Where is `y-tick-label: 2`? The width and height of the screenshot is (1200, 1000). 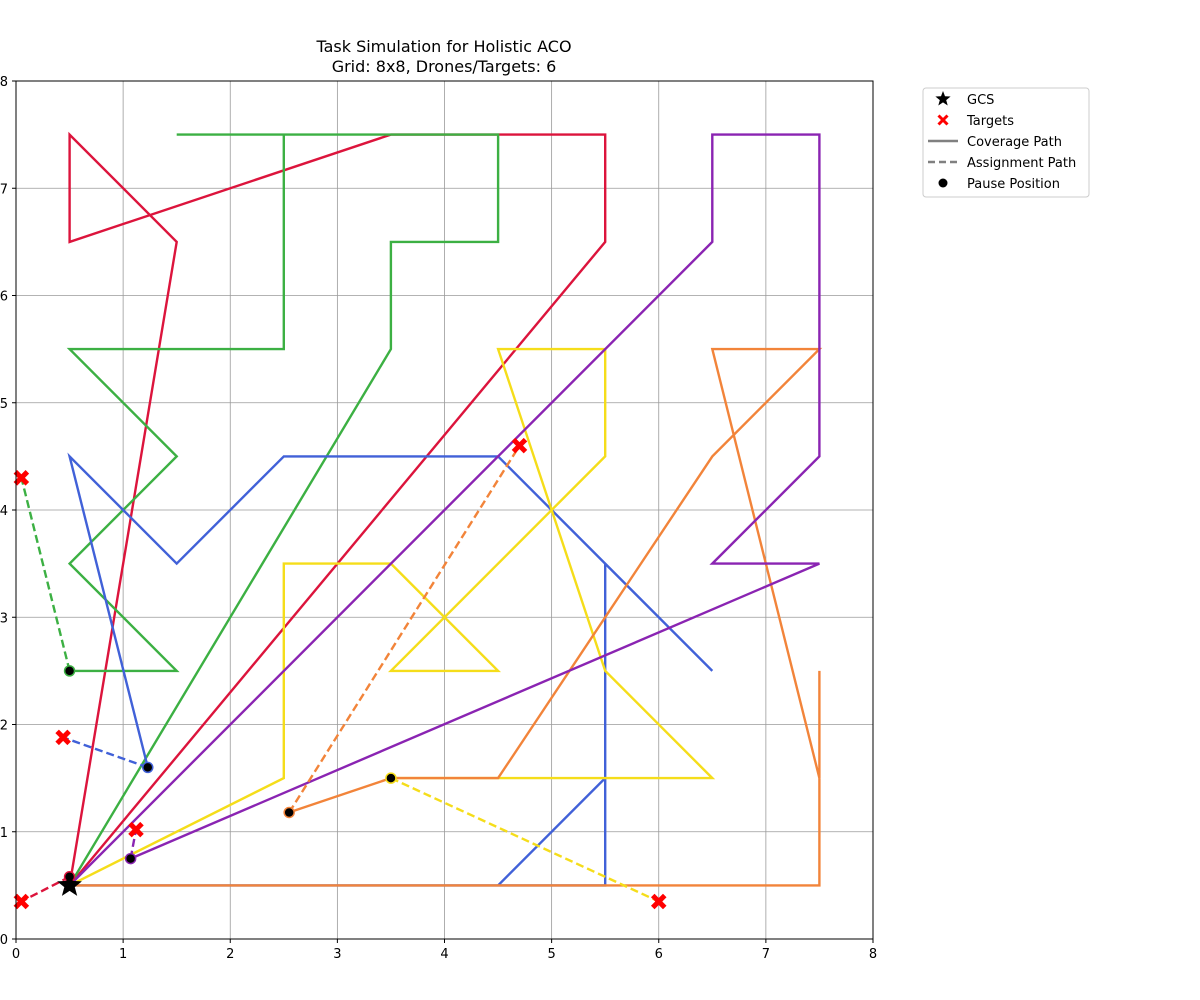
y-tick-label: 2 is located at coordinates (4, 726).